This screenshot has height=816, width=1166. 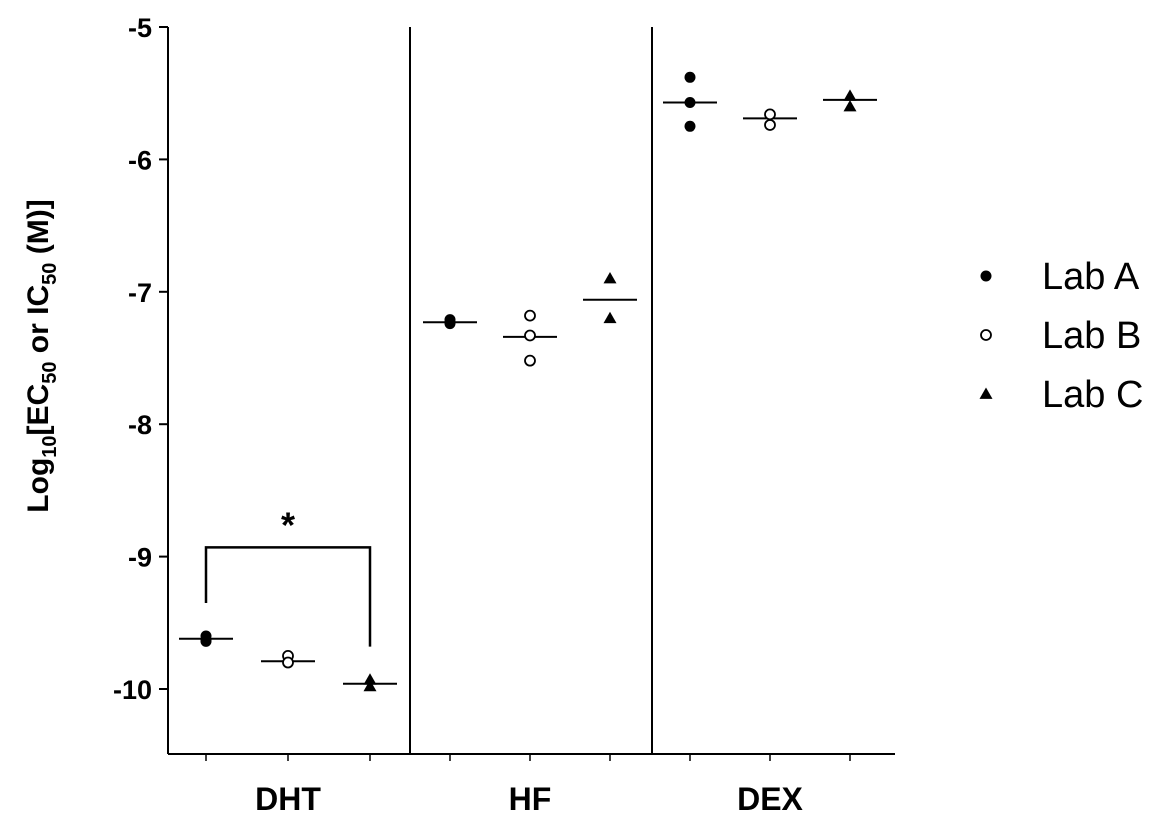 I want to click on y-tick-label: -7, so click(x=140, y=293).